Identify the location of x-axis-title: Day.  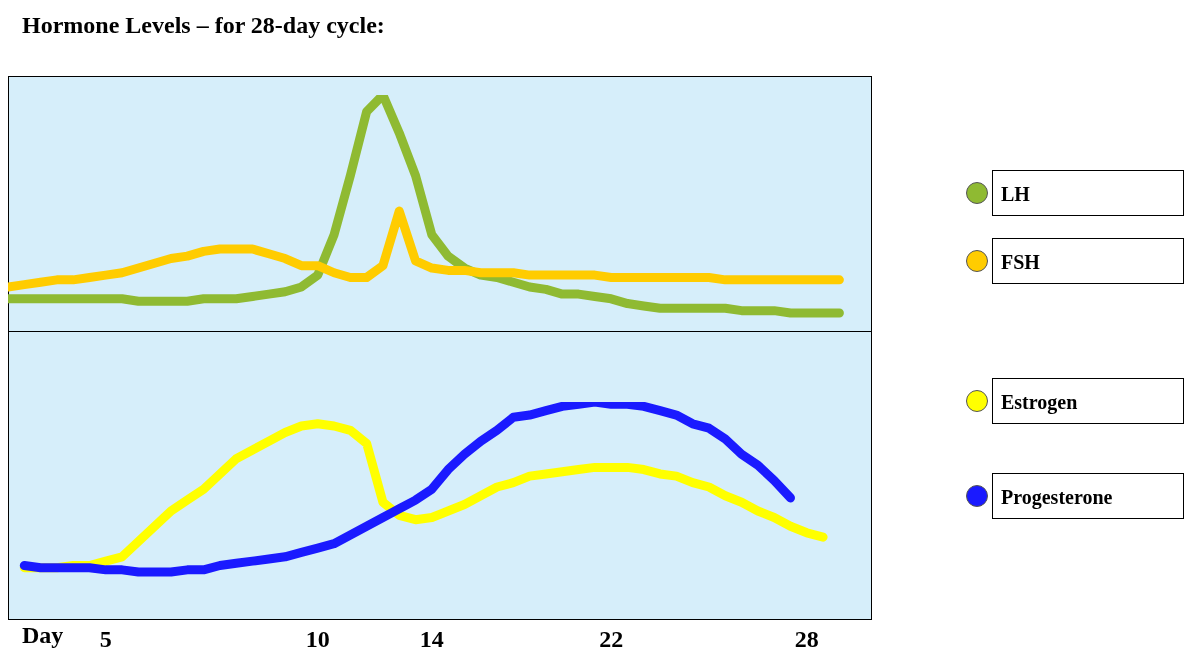
(43, 635).